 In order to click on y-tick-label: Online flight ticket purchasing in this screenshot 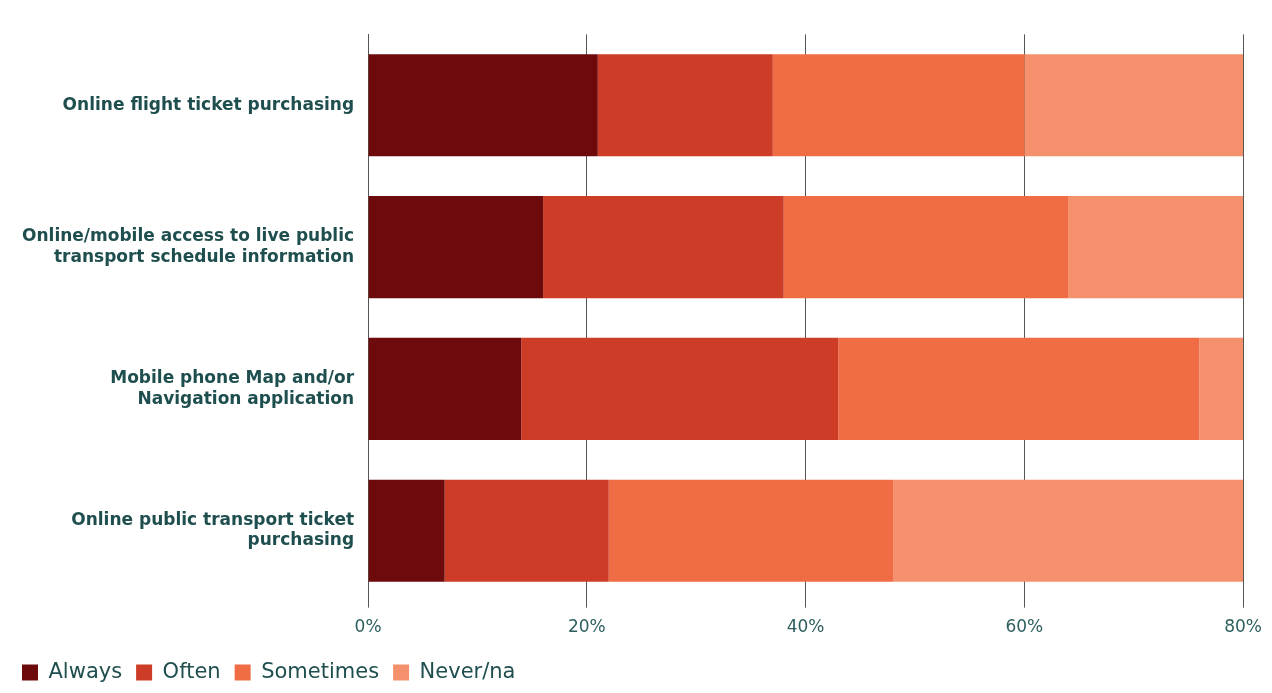, I will do `click(208, 103)`.